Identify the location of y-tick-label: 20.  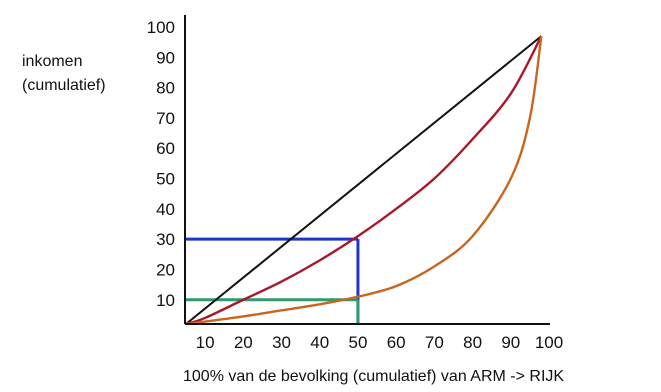
(165, 269).